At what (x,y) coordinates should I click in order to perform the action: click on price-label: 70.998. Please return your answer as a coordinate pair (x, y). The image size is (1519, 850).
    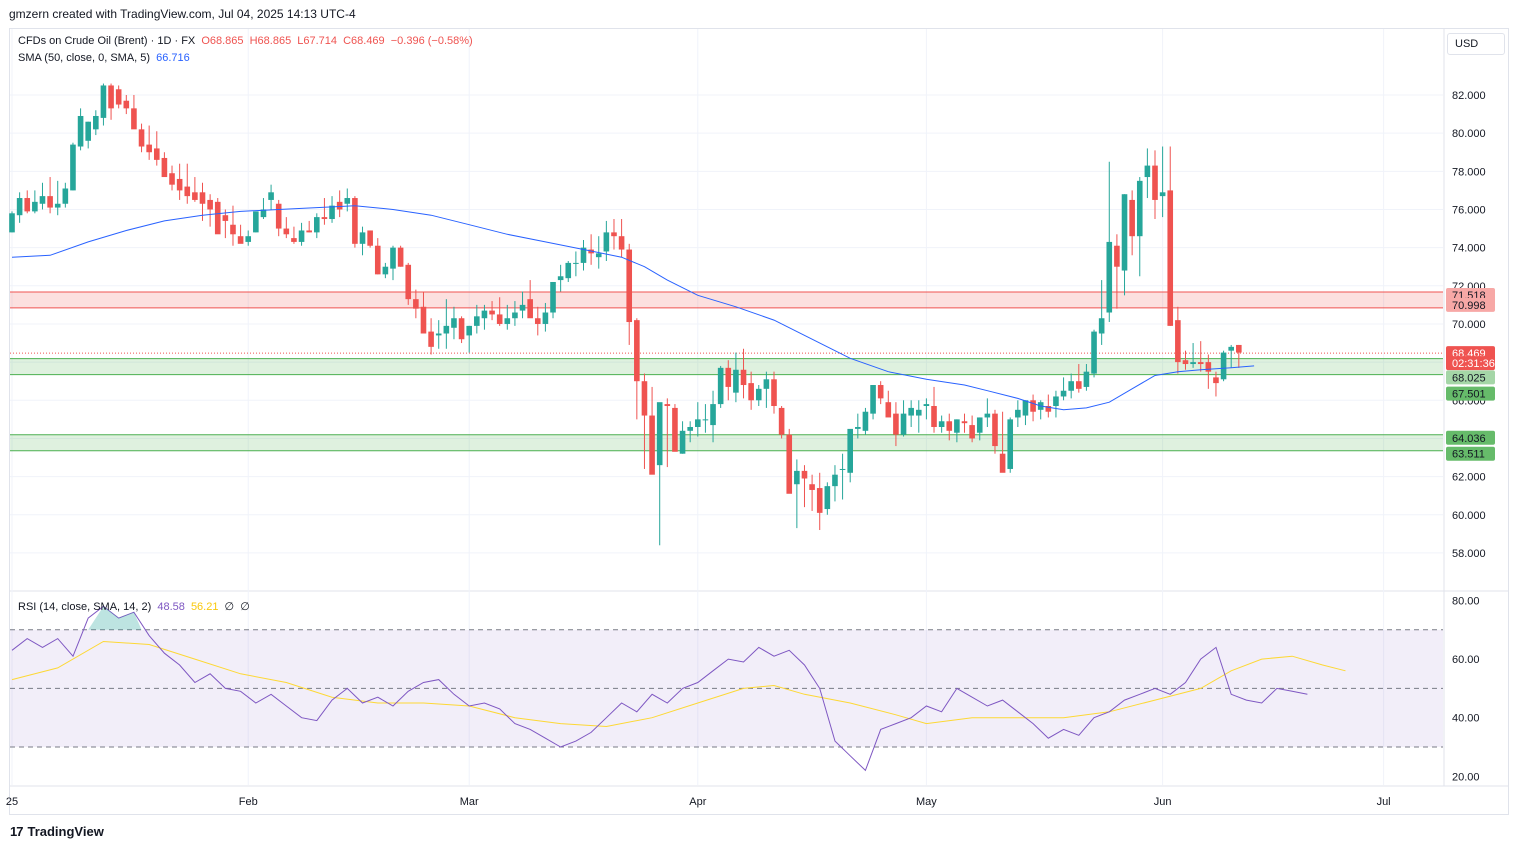
    Looking at the image, I should click on (1469, 306).